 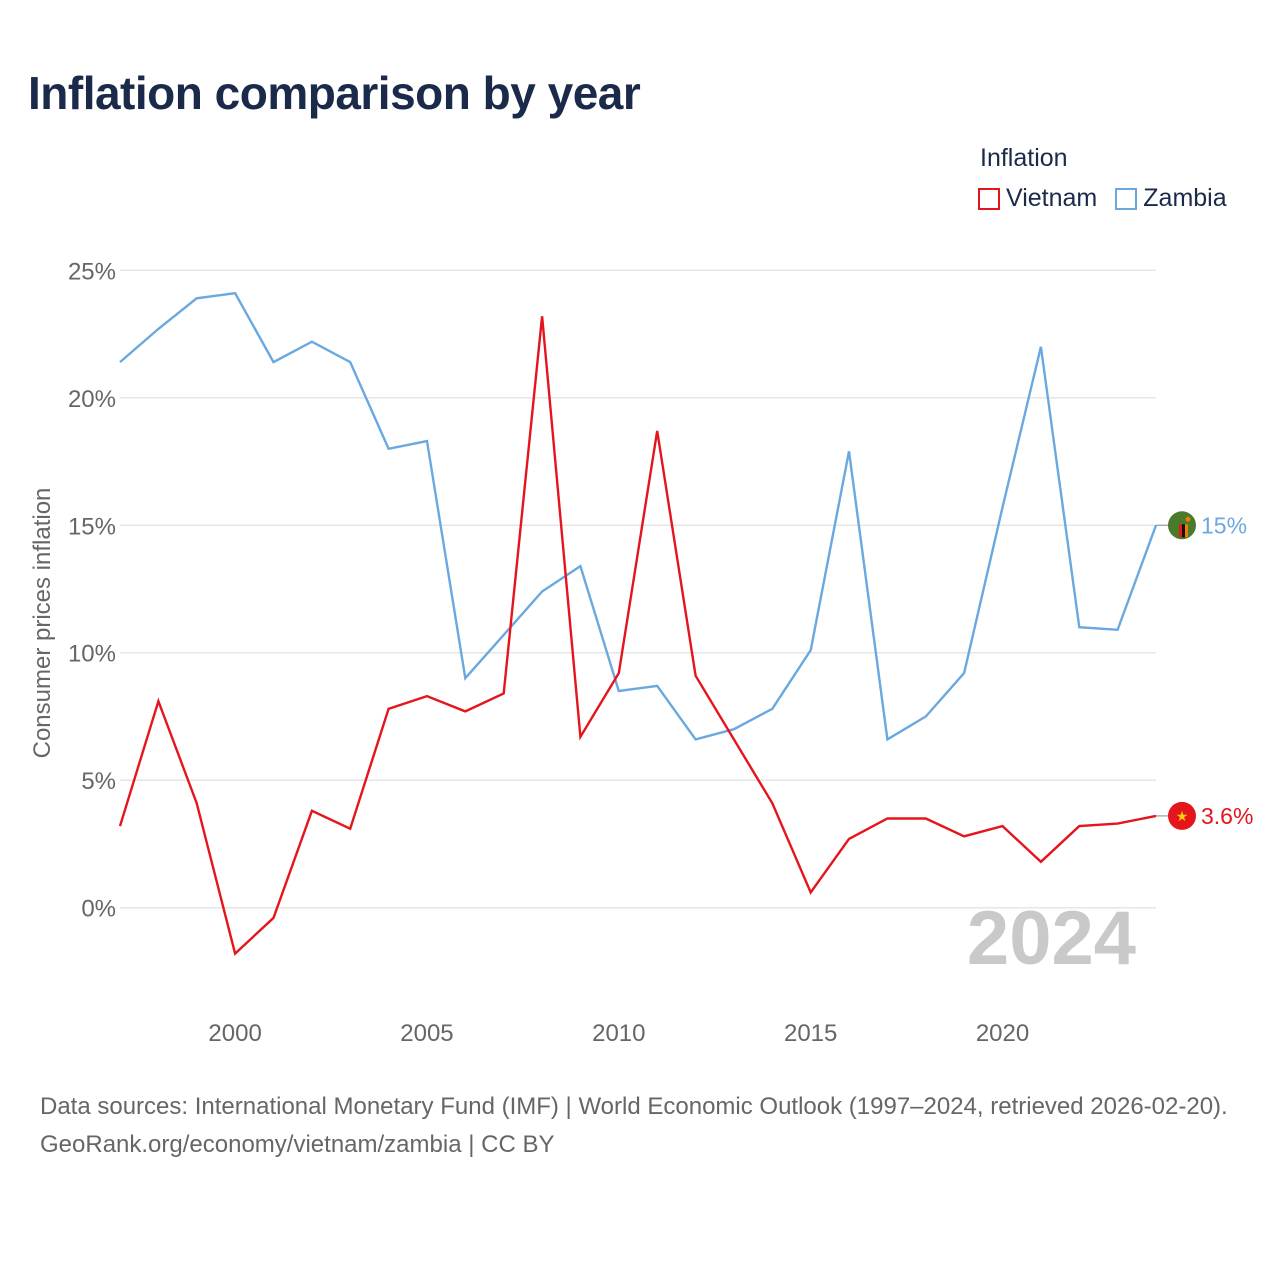 What do you see at coordinates (1227, 816) in the screenshot?
I see `end-label-vietnam: 3.6%` at bounding box center [1227, 816].